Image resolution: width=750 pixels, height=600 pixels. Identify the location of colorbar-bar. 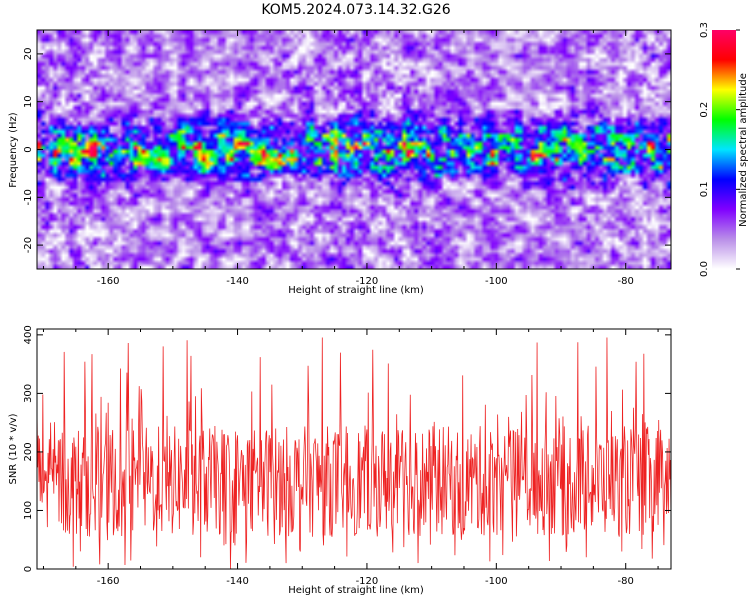
(724, 149).